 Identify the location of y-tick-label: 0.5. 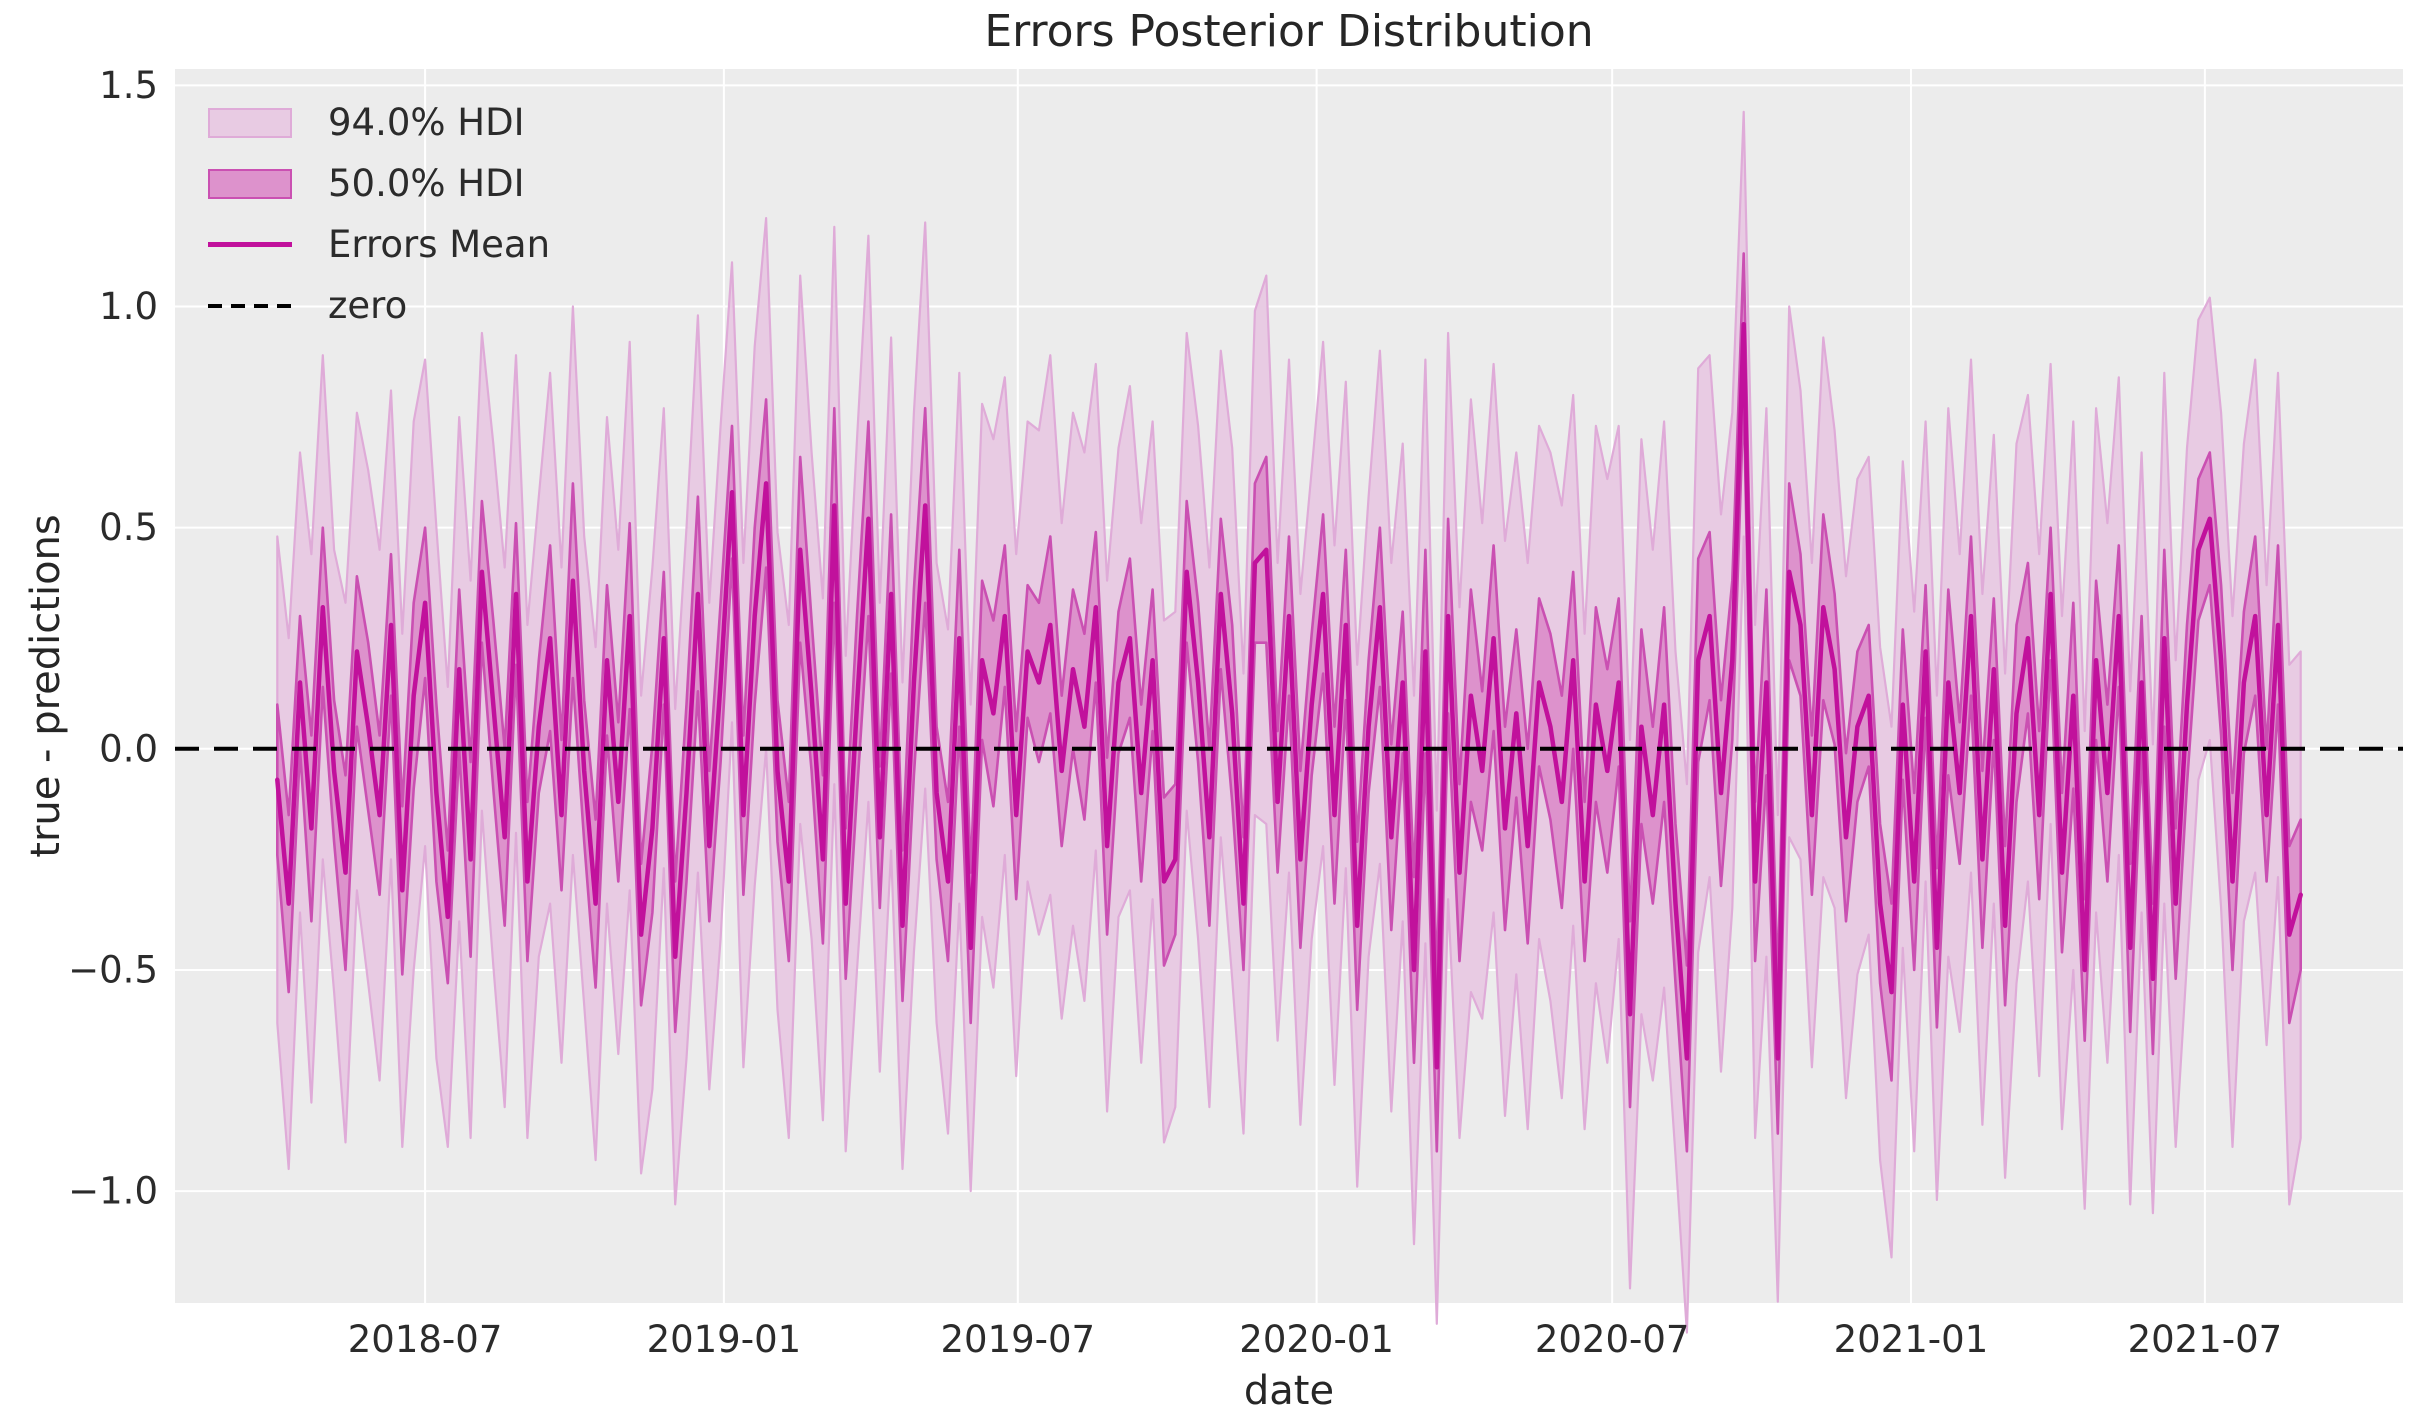
(128, 527).